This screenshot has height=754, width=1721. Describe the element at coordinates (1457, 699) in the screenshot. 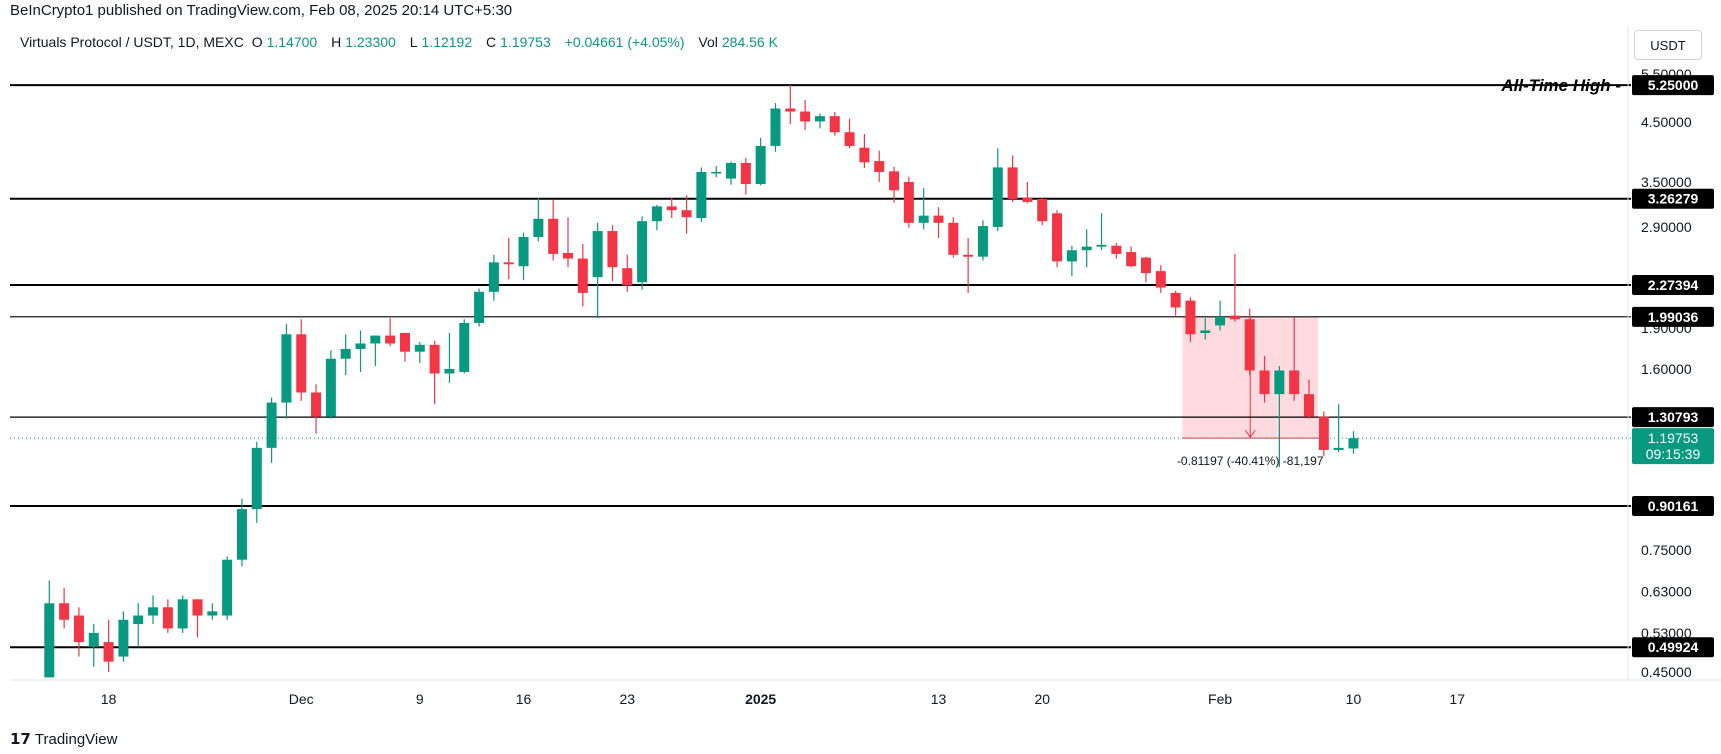

I see `x-tick-label: 17` at that location.